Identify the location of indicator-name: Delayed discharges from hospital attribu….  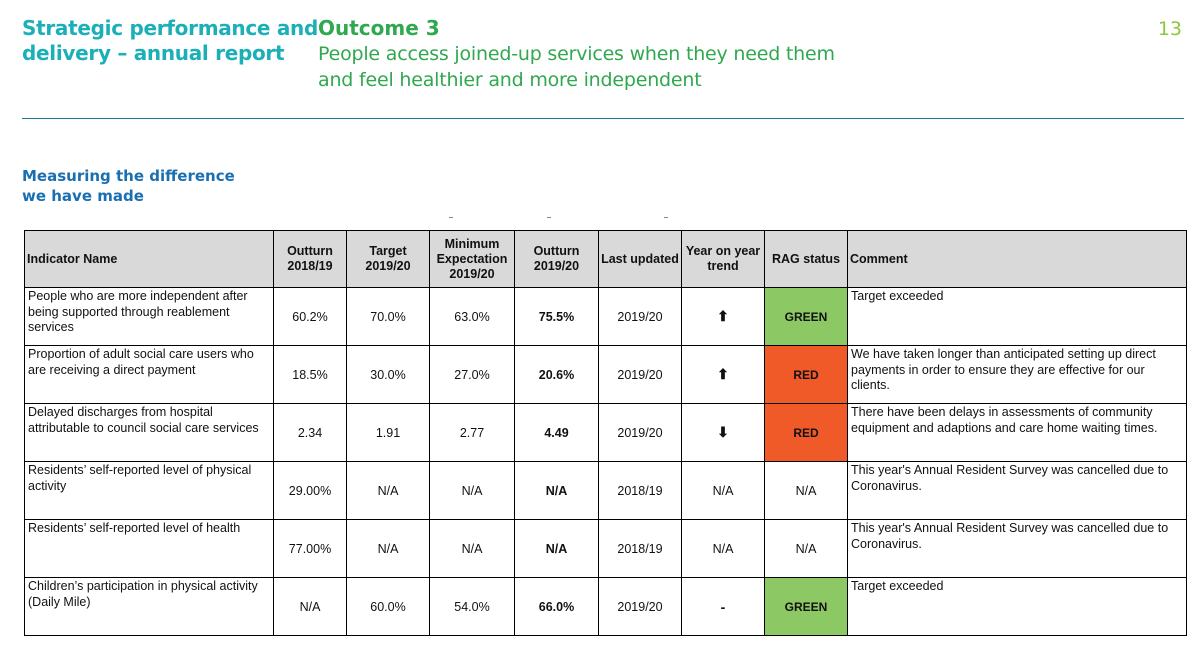
(149, 432).